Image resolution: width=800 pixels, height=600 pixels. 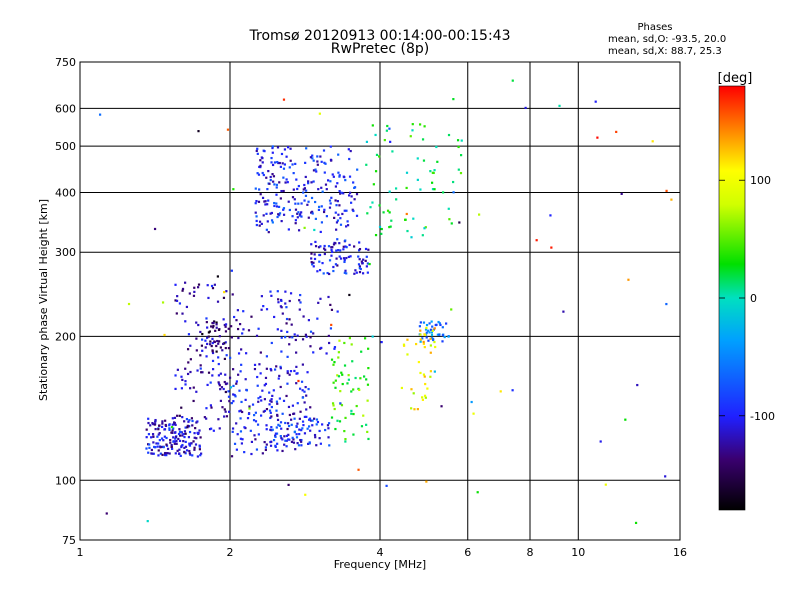 What do you see at coordinates (65, 108) in the screenshot?
I see `y-tick-label: 600` at bounding box center [65, 108].